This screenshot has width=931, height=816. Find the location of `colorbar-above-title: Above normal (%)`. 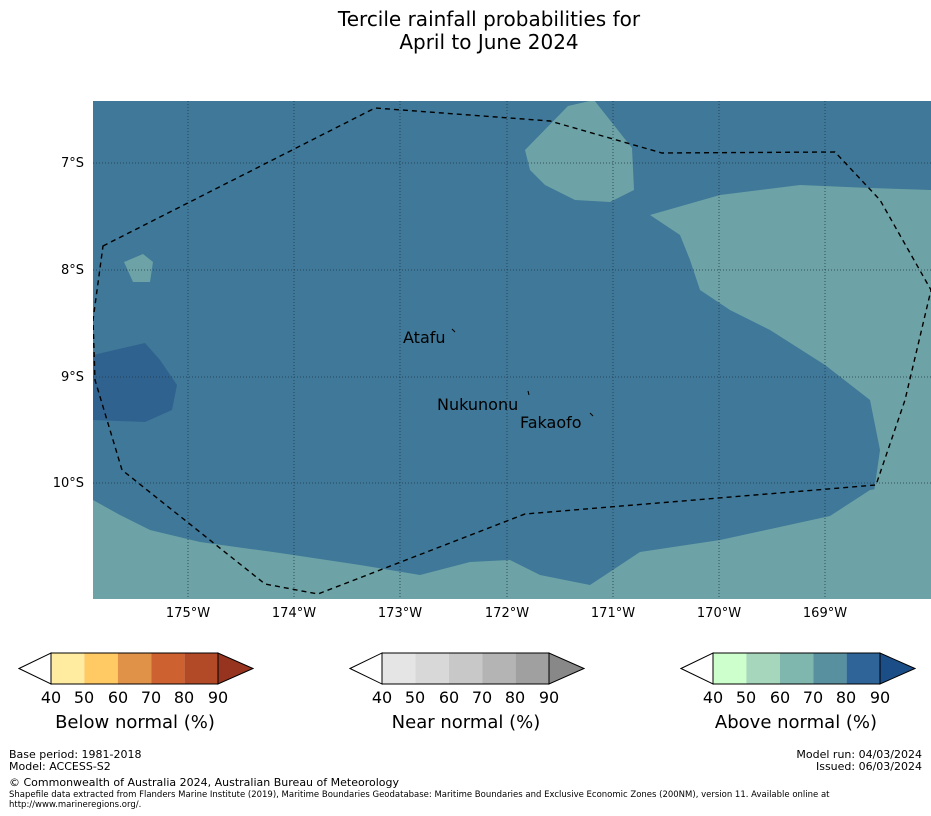

colorbar-above-title: Above normal (%) is located at coordinates (796, 722).